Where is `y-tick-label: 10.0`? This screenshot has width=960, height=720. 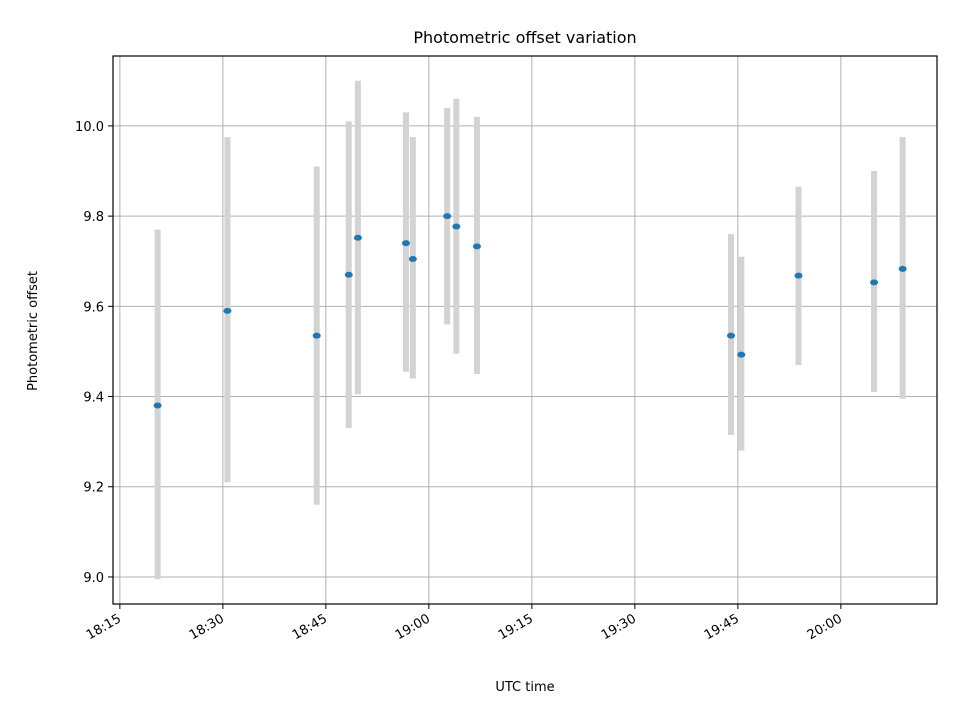
y-tick-label: 10.0 is located at coordinates (89, 127).